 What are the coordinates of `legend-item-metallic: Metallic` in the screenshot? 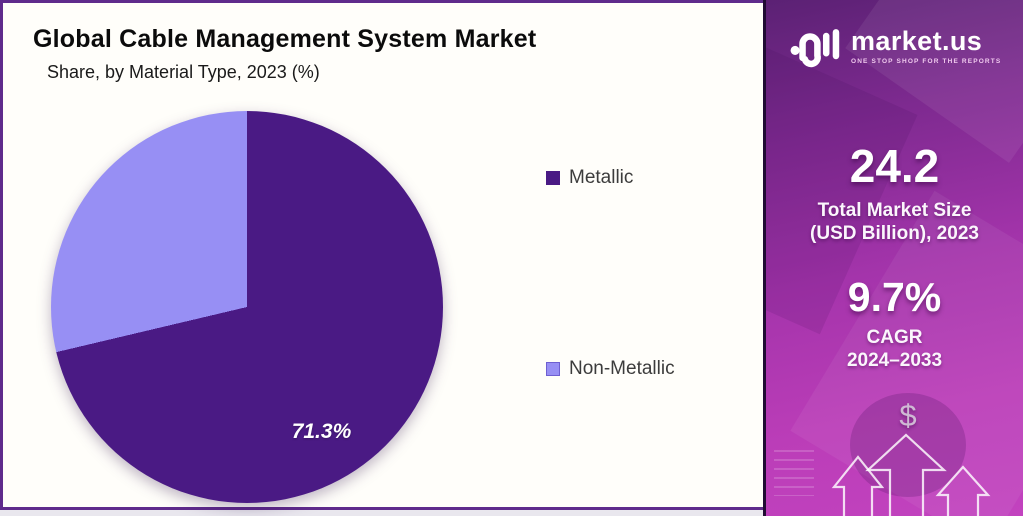 It's located at (589, 178).